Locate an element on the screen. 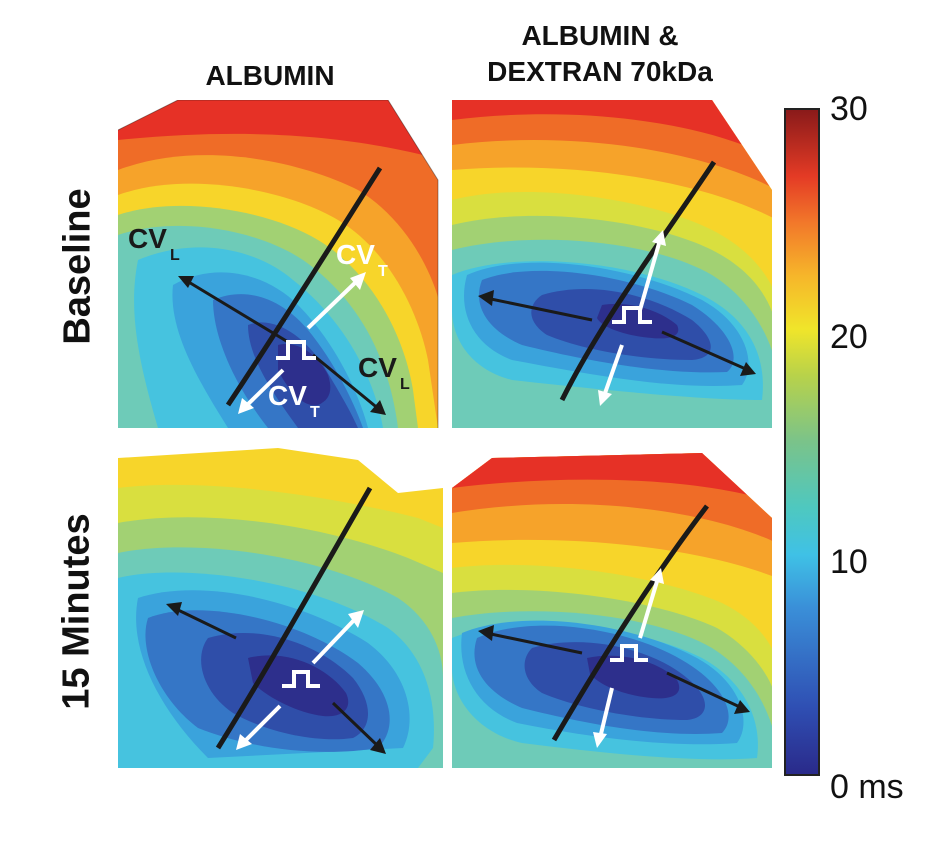 The image size is (935, 842). column-title-albumin: ALBUMIN is located at coordinates (270, 75).